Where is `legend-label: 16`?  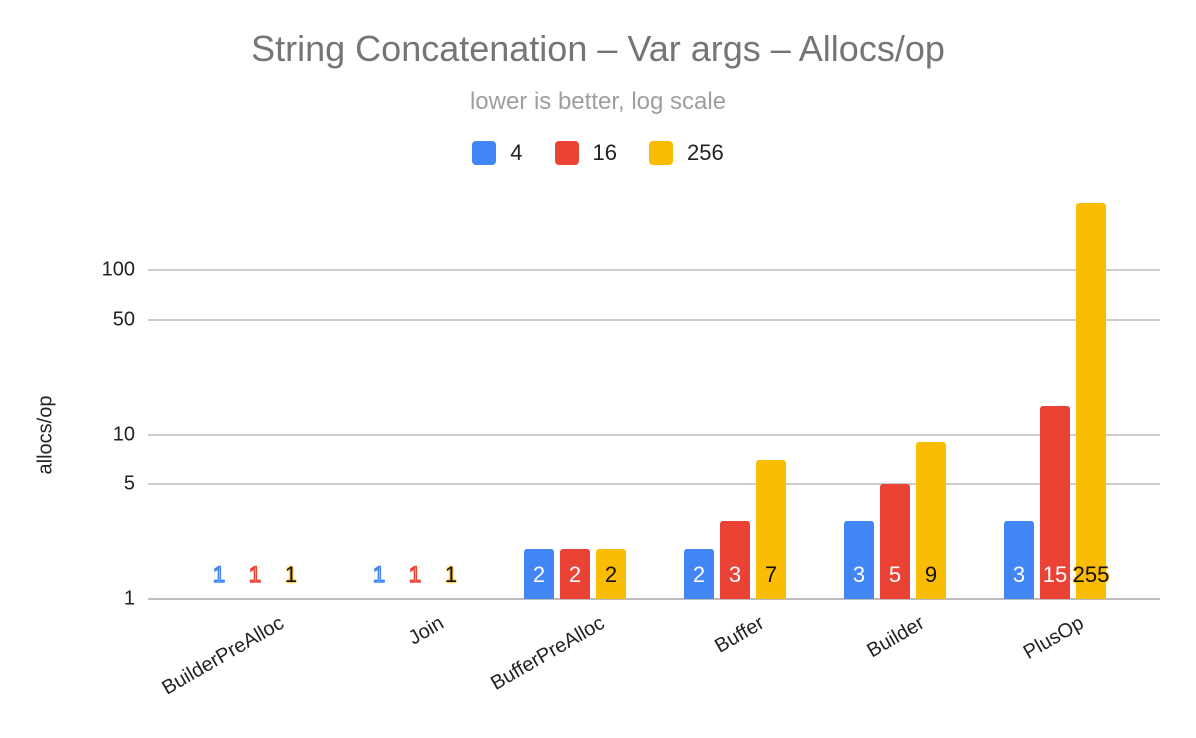 legend-label: 16 is located at coordinates (604, 152).